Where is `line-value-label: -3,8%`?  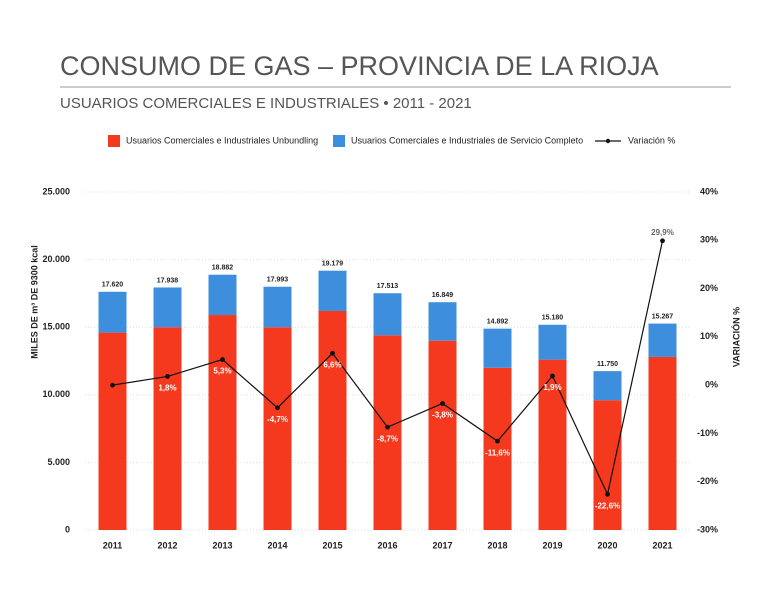 line-value-label: -3,8% is located at coordinates (442, 415).